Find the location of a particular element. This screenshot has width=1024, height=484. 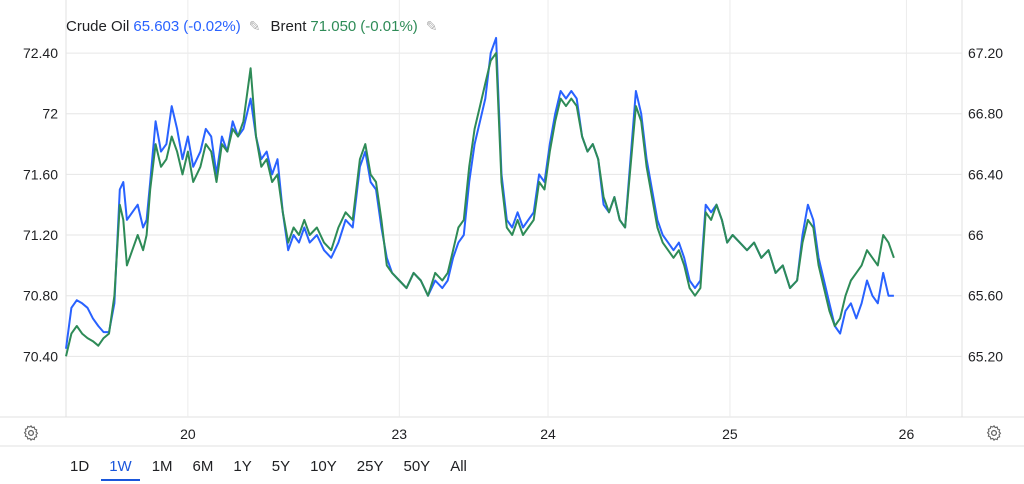

range-button-1d: 1D is located at coordinates (80, 466).